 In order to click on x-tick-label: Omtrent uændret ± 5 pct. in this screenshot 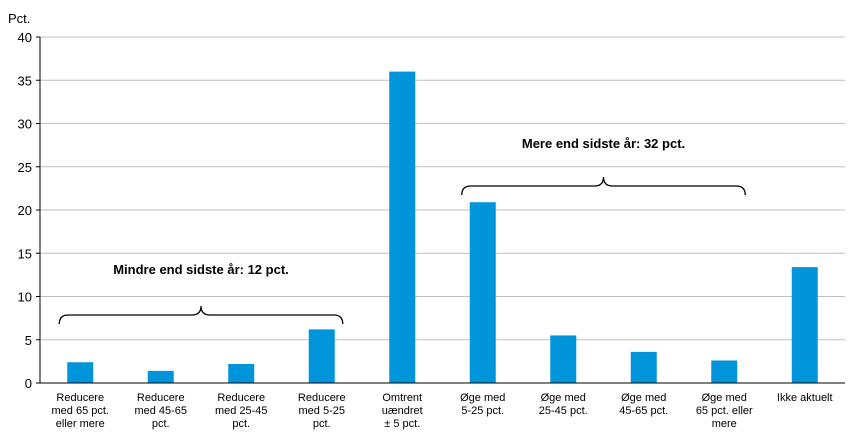, I will do `click(402, 411)`.